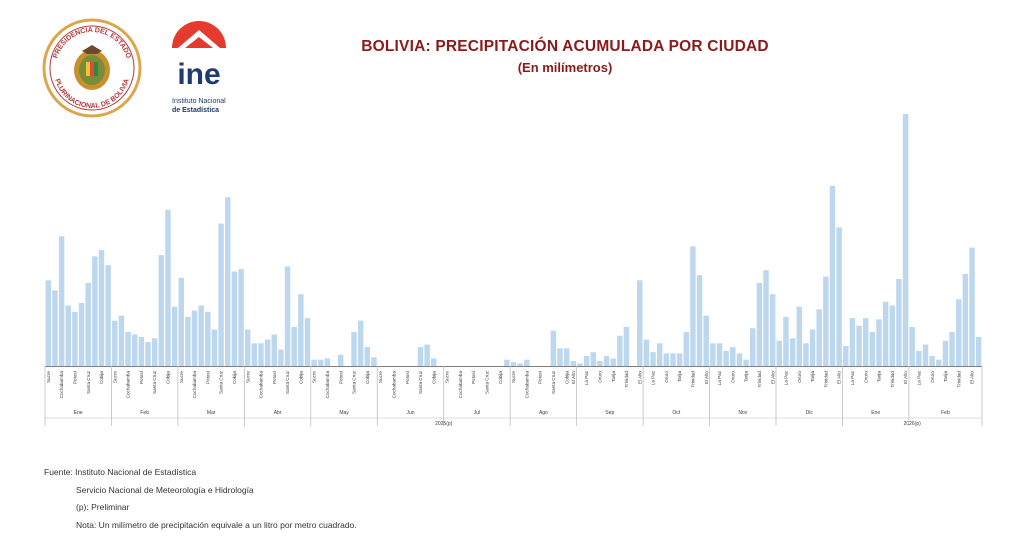 The width and height of the screenshot is (1024, 543). What do you see at coordinates (344, 413) in the screenshot?
I see `month-label: May` at bounding box center [344, 413].